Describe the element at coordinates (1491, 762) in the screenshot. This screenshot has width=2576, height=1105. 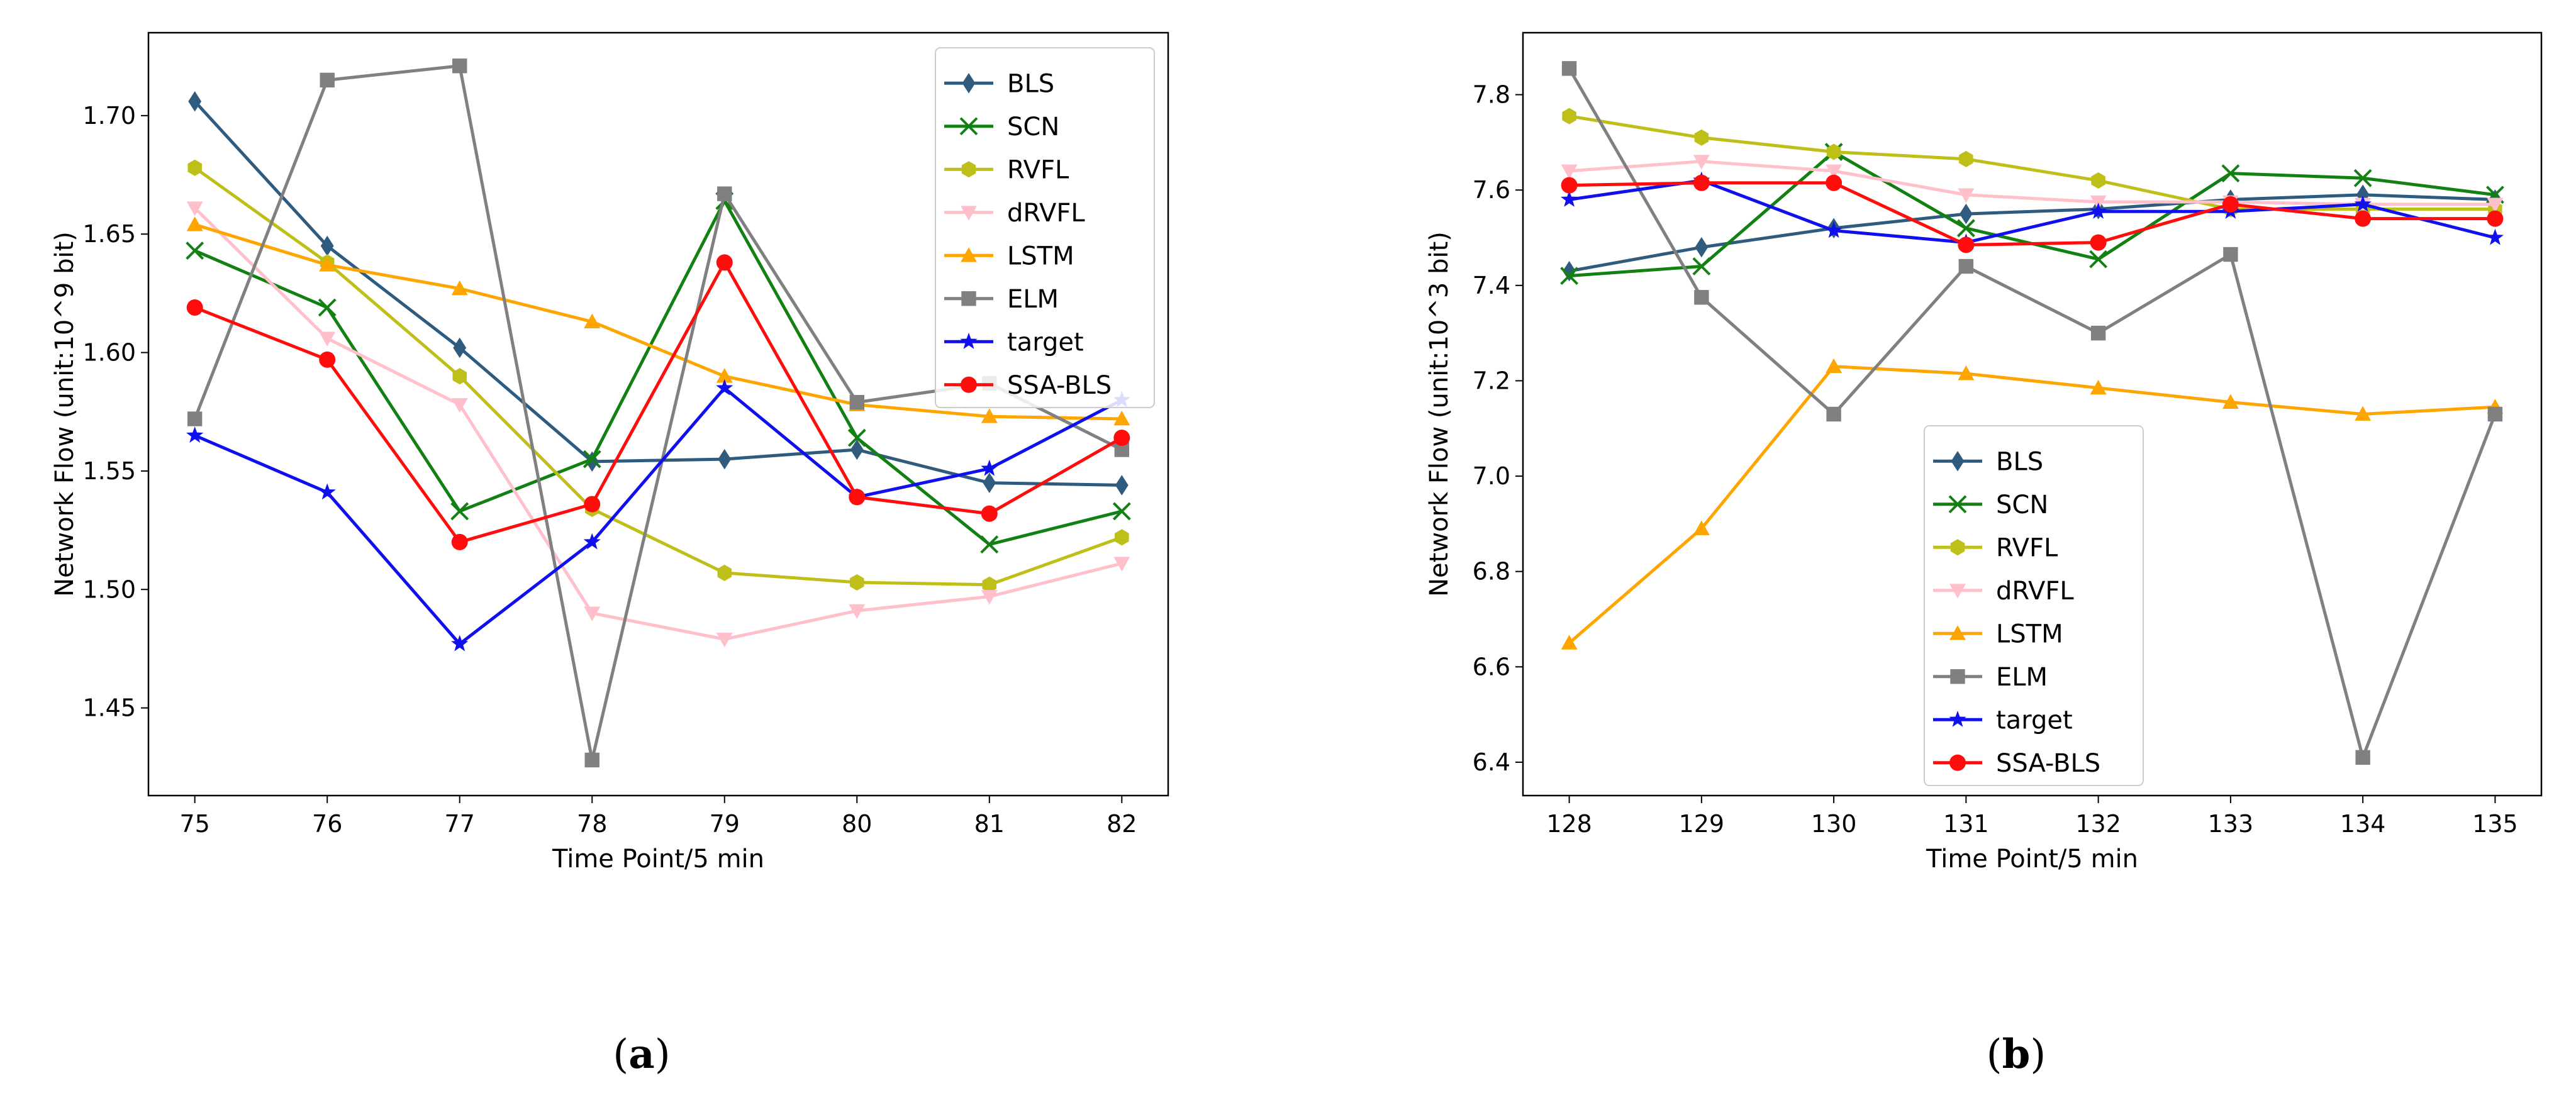
I see `y-tick-label: 6.4` at that location.